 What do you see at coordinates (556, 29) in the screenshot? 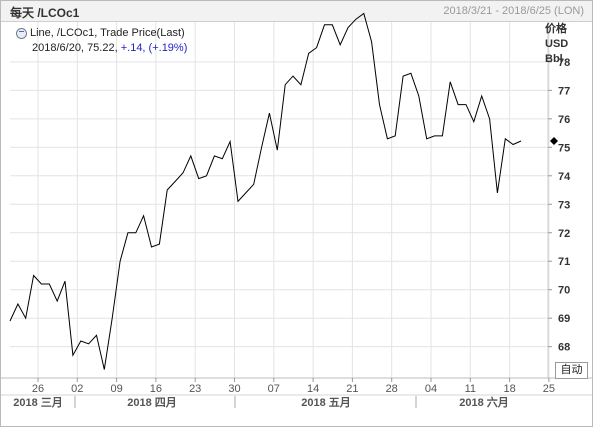
I see `y-unit-price: 价格` at bounding box center [556, 29].